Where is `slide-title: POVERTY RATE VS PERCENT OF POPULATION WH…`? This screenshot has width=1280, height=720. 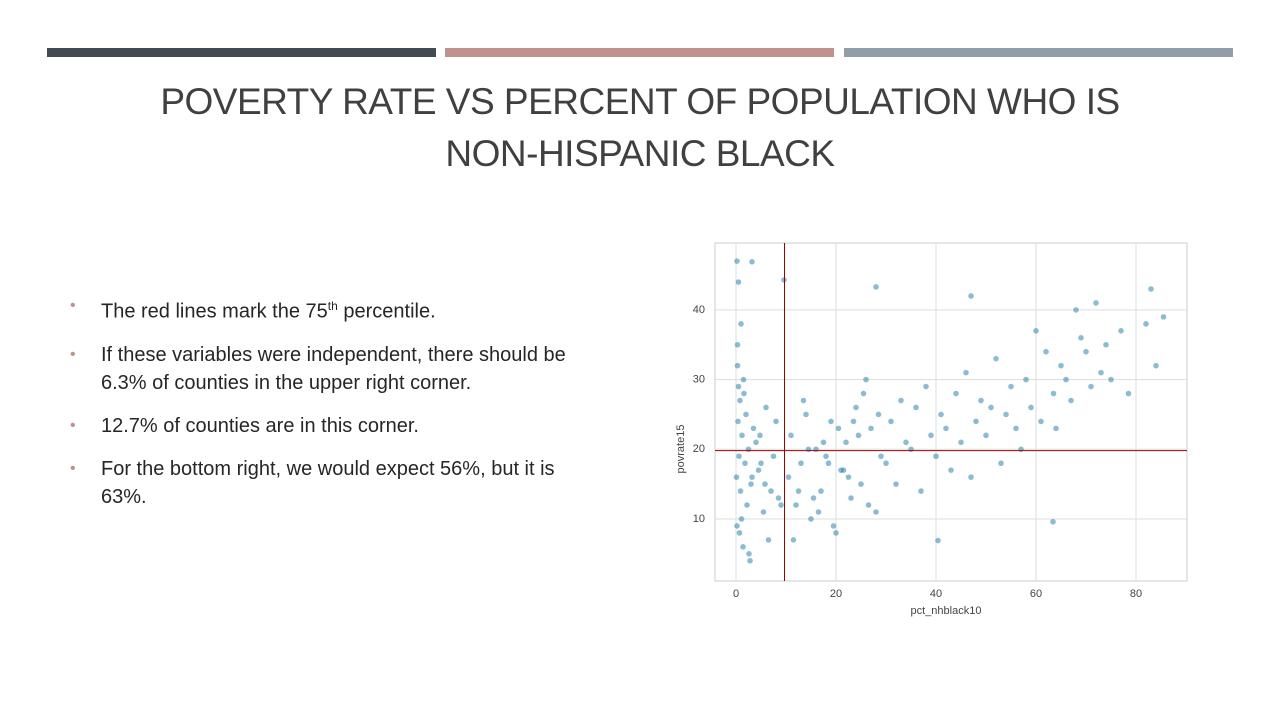
slide-title: POVERTY RATE VS PERCENT OF POPULATION WH… is located at coordinates (640, 127).